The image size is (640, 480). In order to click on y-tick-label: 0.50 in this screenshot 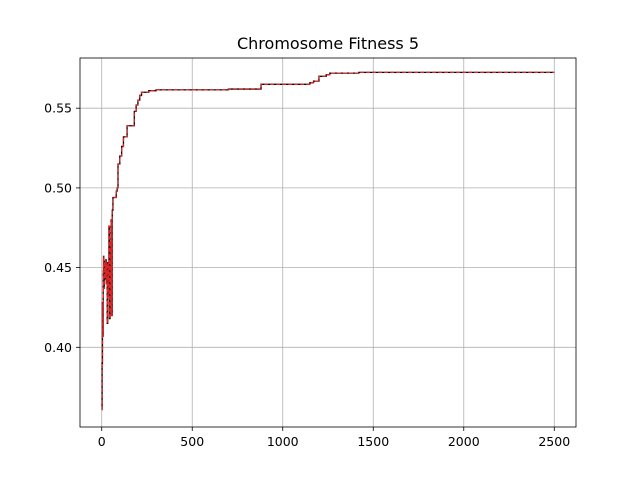, I will do `click(58, 187)`.